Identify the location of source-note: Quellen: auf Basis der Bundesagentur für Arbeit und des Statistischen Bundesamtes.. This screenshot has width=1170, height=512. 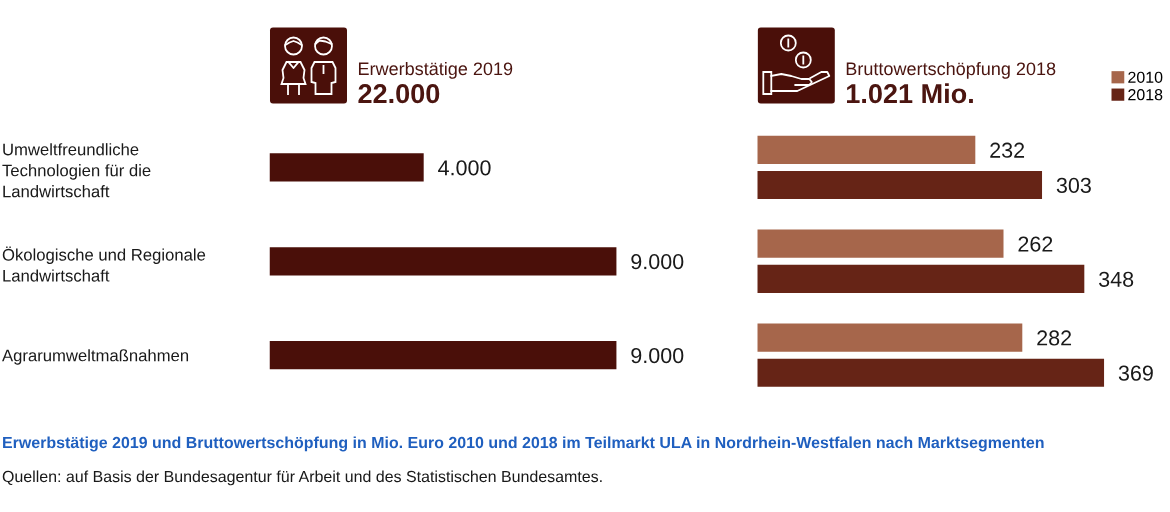
(302, 478).